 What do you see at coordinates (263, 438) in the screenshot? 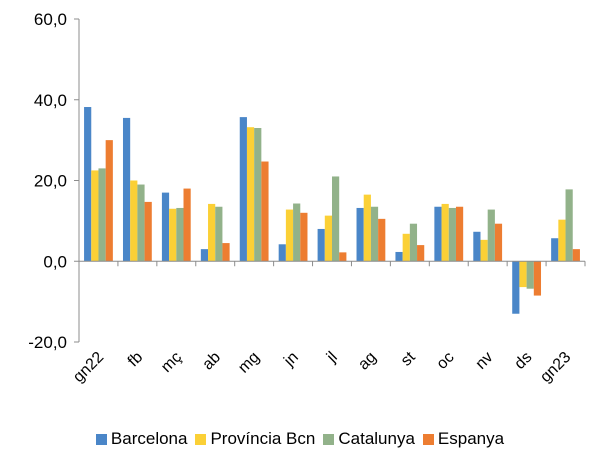
I see `legend-label: Província Bcn` at bounding box center [263, 438].